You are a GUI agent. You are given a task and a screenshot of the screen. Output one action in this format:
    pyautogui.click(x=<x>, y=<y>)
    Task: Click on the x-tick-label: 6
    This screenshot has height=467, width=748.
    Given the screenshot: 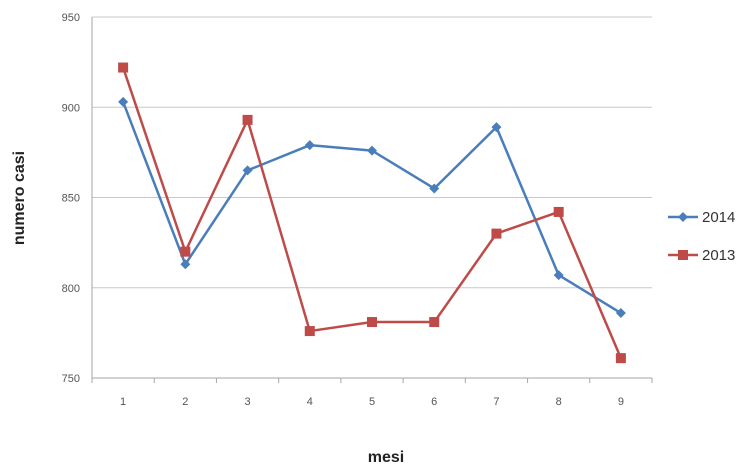 What is the action you would take?
    pyautogui.click(x=434, y=402)
    